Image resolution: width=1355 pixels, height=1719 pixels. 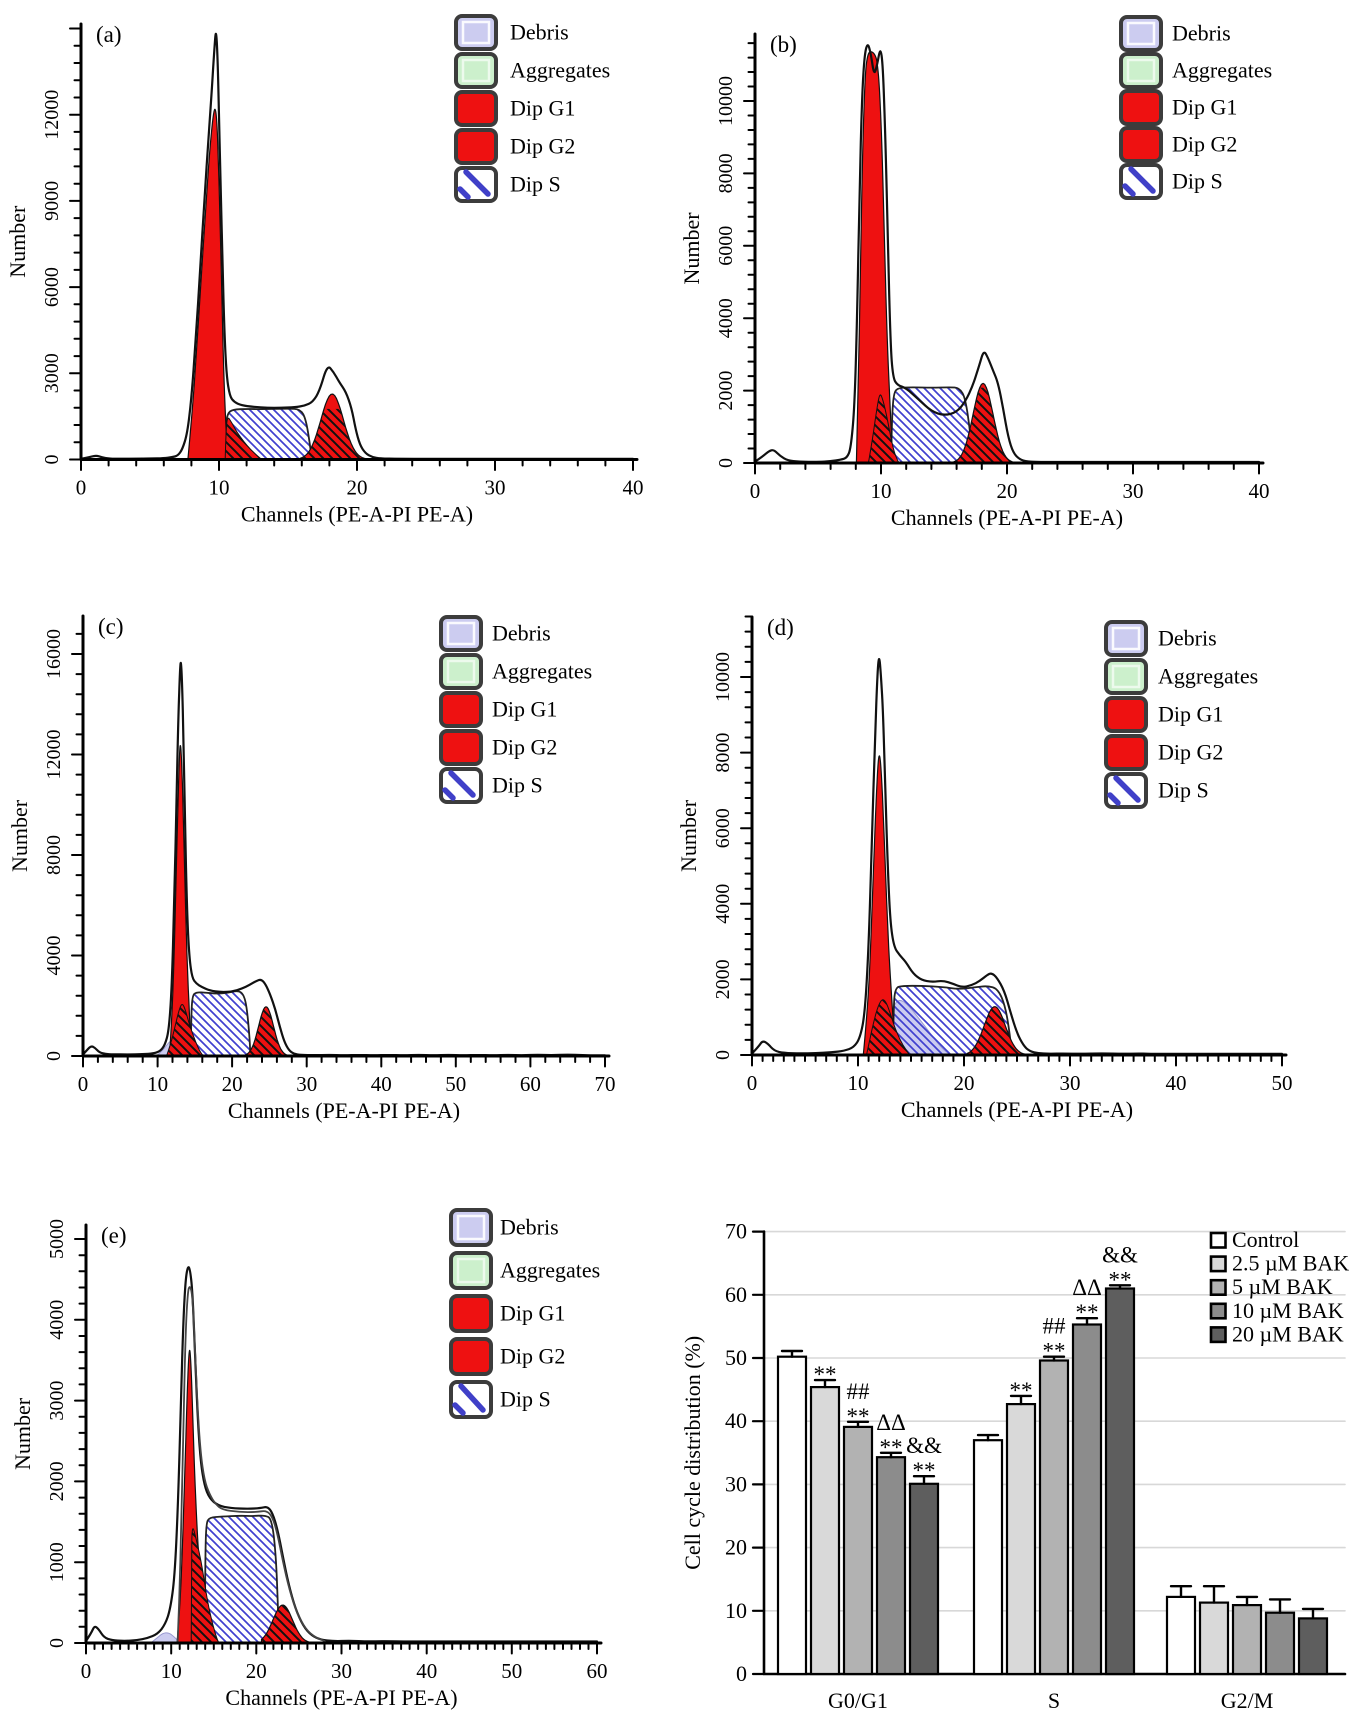 What do you see at coordinates (114, 1235) in the screenshot?
I see `svg-text: (e)` at bounding box center [114, 1235].